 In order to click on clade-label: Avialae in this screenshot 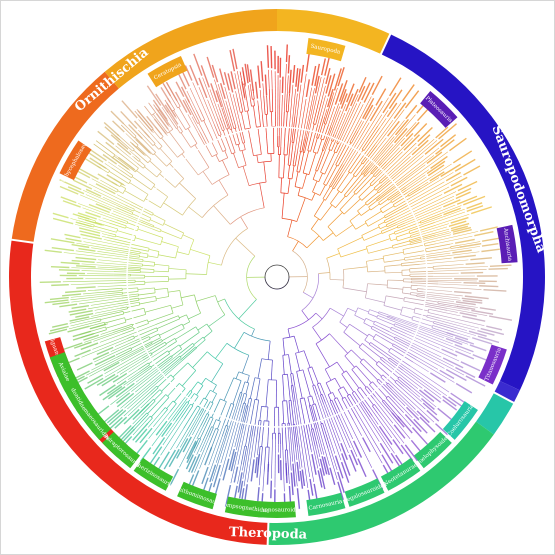, I will do `click(64, 372)`.